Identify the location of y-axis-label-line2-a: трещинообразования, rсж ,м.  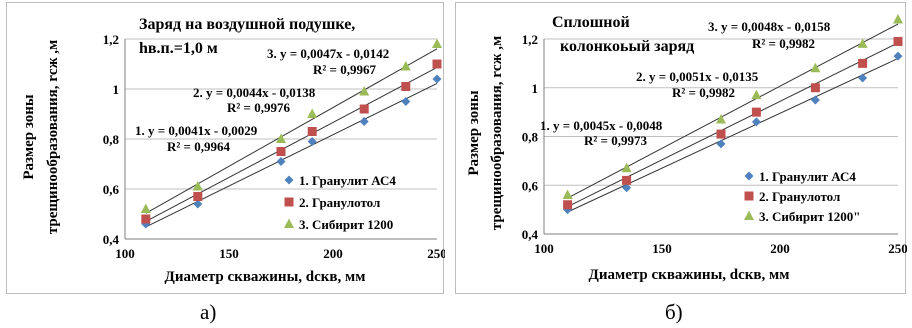
(53, 137).